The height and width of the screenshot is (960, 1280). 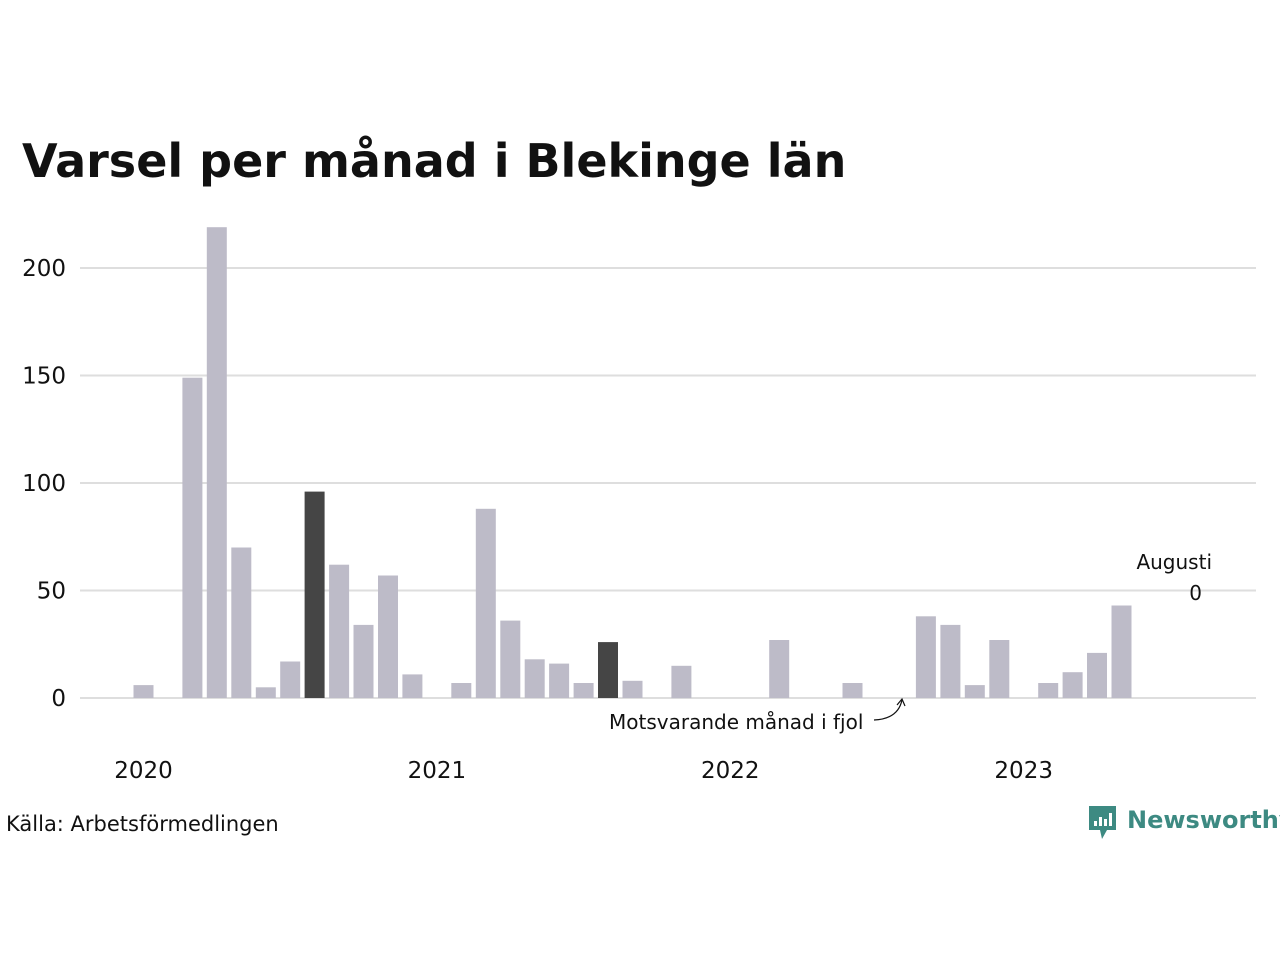 I want to click on x-tick-label: 2021, so click(x=437, y=771).